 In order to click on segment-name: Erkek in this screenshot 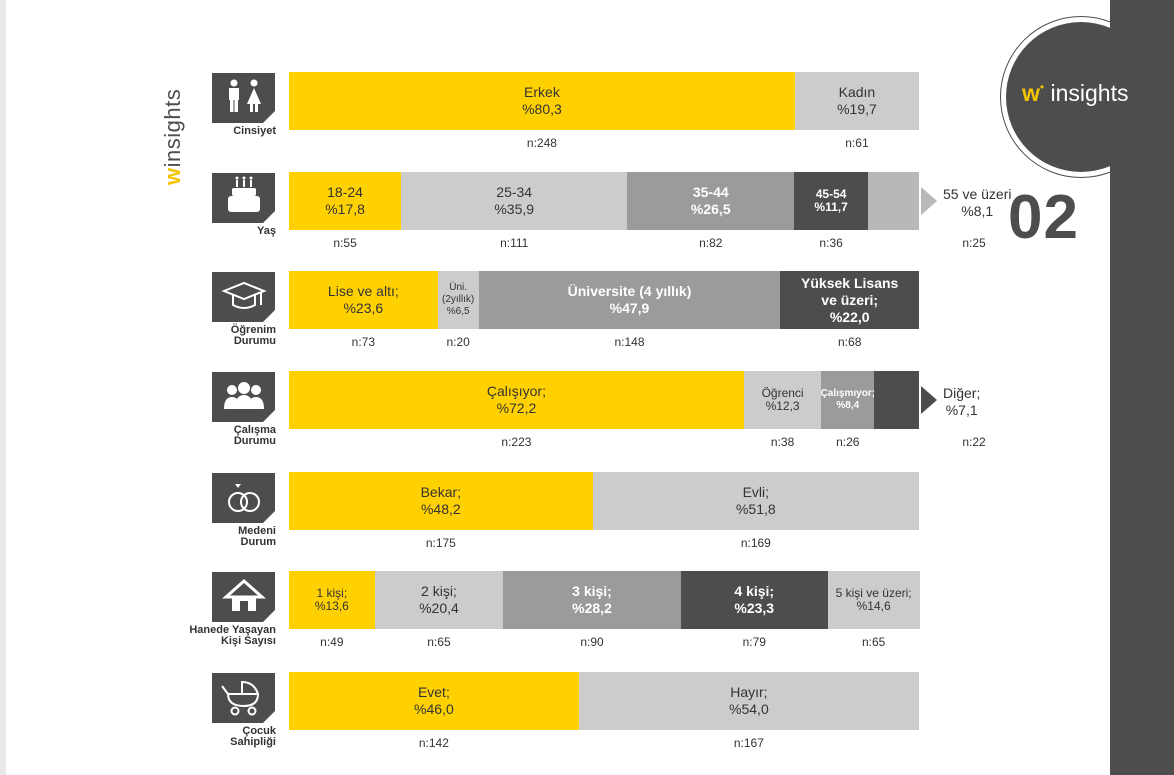, I will do `click(542, 92)`.